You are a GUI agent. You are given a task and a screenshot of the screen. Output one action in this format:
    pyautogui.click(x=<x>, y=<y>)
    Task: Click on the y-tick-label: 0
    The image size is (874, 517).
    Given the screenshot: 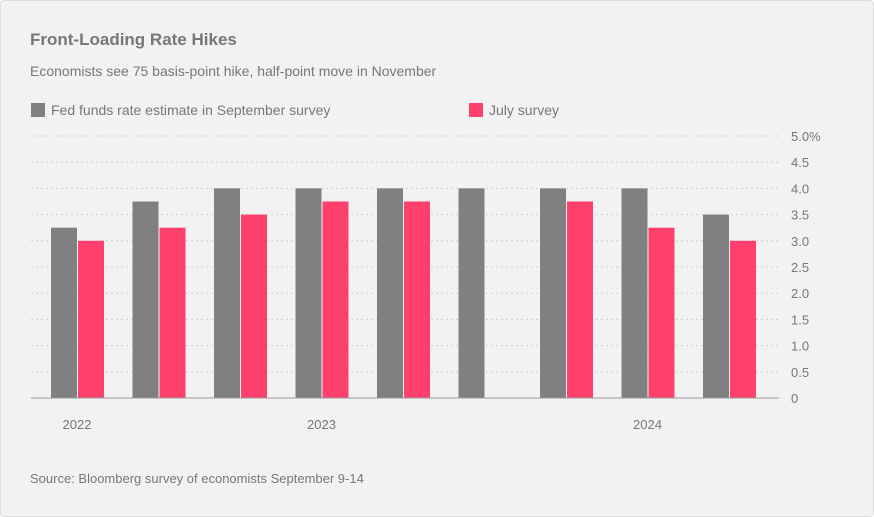 What is the action you would take?
    pyautogui.click(x=794, y=398)
    